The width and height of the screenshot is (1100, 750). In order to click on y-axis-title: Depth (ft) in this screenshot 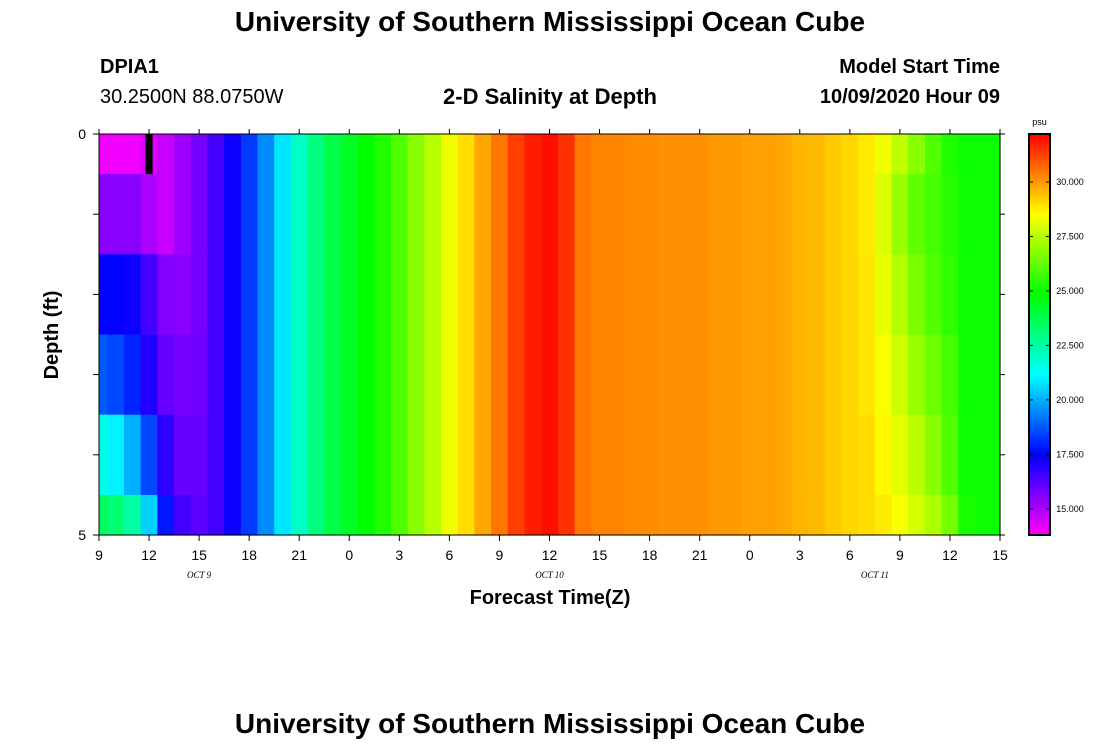, I will do `click(52, 335)`.